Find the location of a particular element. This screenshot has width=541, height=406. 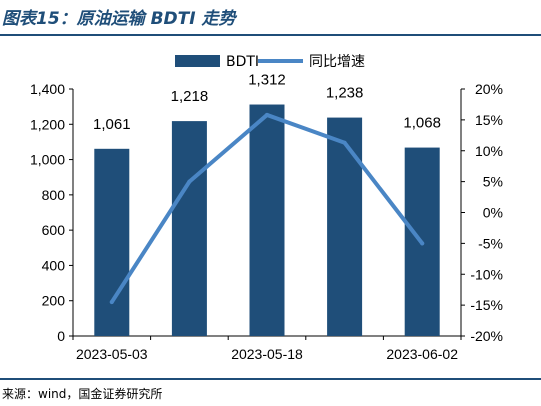

y-right-tick-label: 0% is located at coordinates (493, 213).